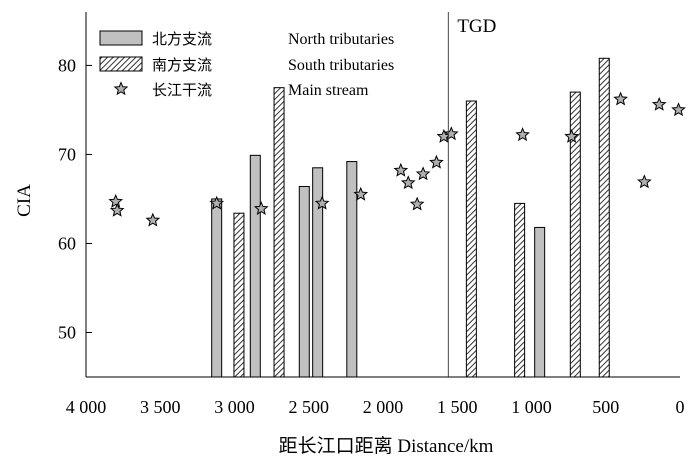 This screenshot has width=700, height=463. I want to click on legend-swatch-north, so click(121, 38).